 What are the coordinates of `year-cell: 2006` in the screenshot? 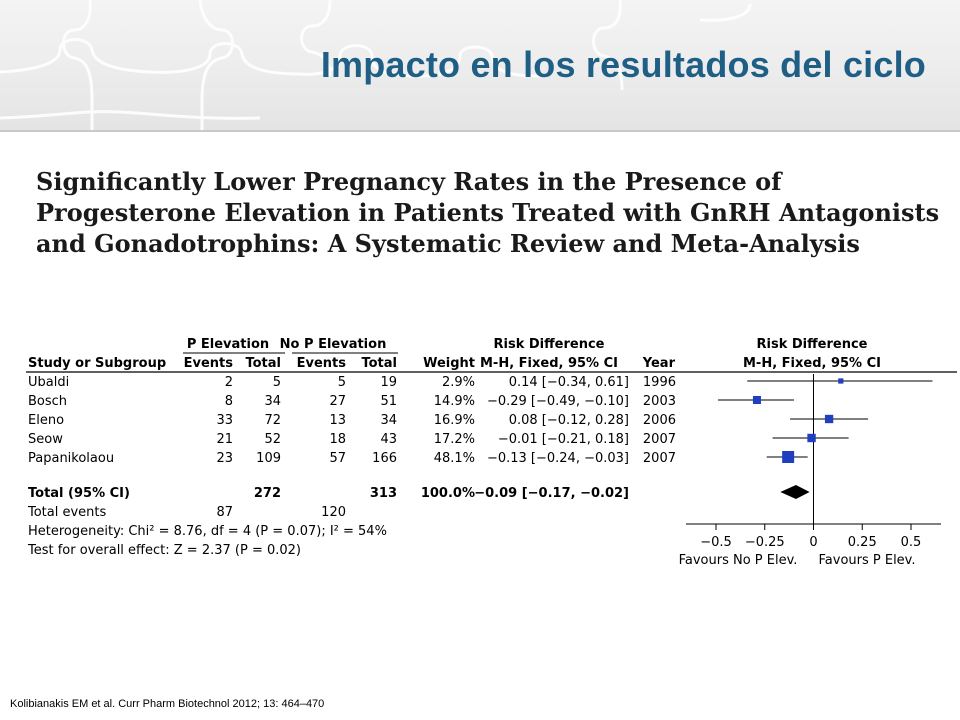 It's located at (659, 420).